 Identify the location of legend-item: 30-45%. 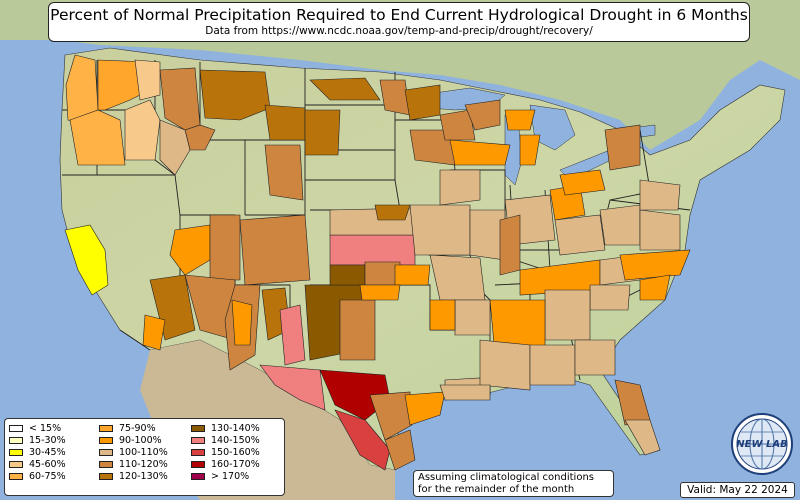
(37, 452).